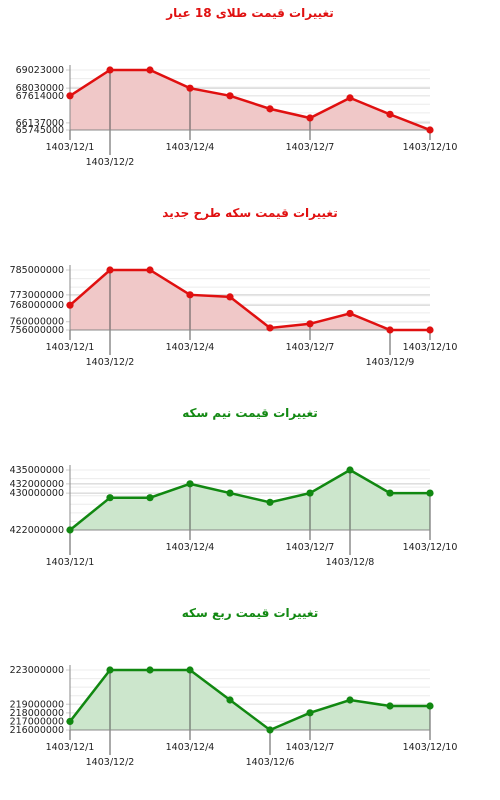 This screenshot has height=800, width=500. Describe the element at coordinates (250, 13) in the screenshot. I see `chart-title: تغییرات قیمت طلای 18 عیار` at that location.